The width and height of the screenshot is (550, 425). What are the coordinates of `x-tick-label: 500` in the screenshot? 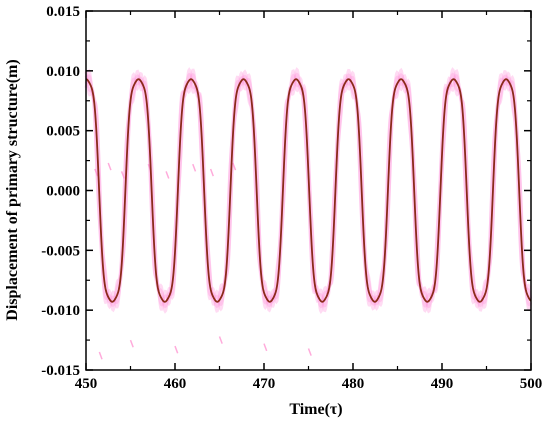 It's located at (531, 384).